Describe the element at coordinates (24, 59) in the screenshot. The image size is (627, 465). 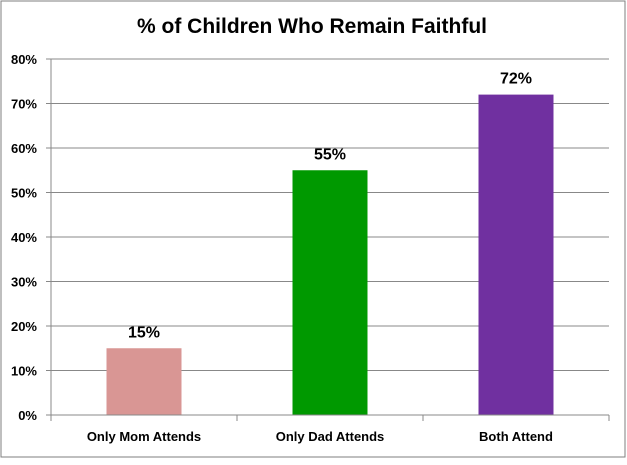
I see `y-tick-label: 80%` at that location.